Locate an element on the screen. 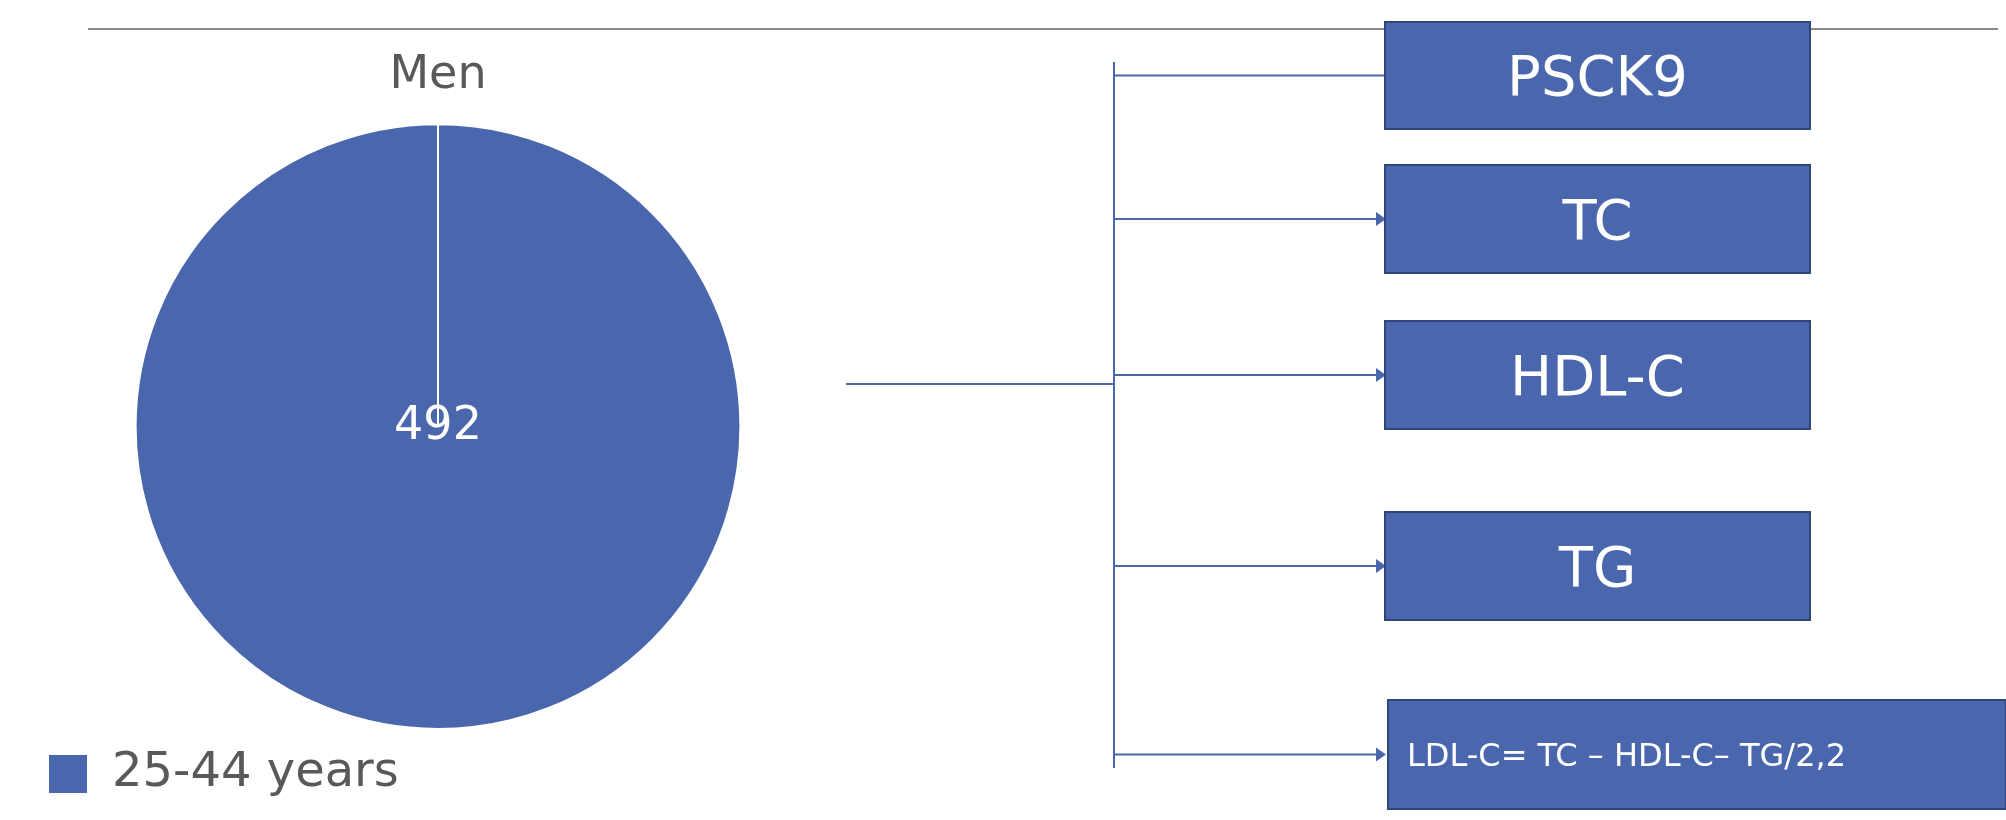 The height and width of the screenshot is (820, 2006). text: TG is located at coordinates (1597, 566).